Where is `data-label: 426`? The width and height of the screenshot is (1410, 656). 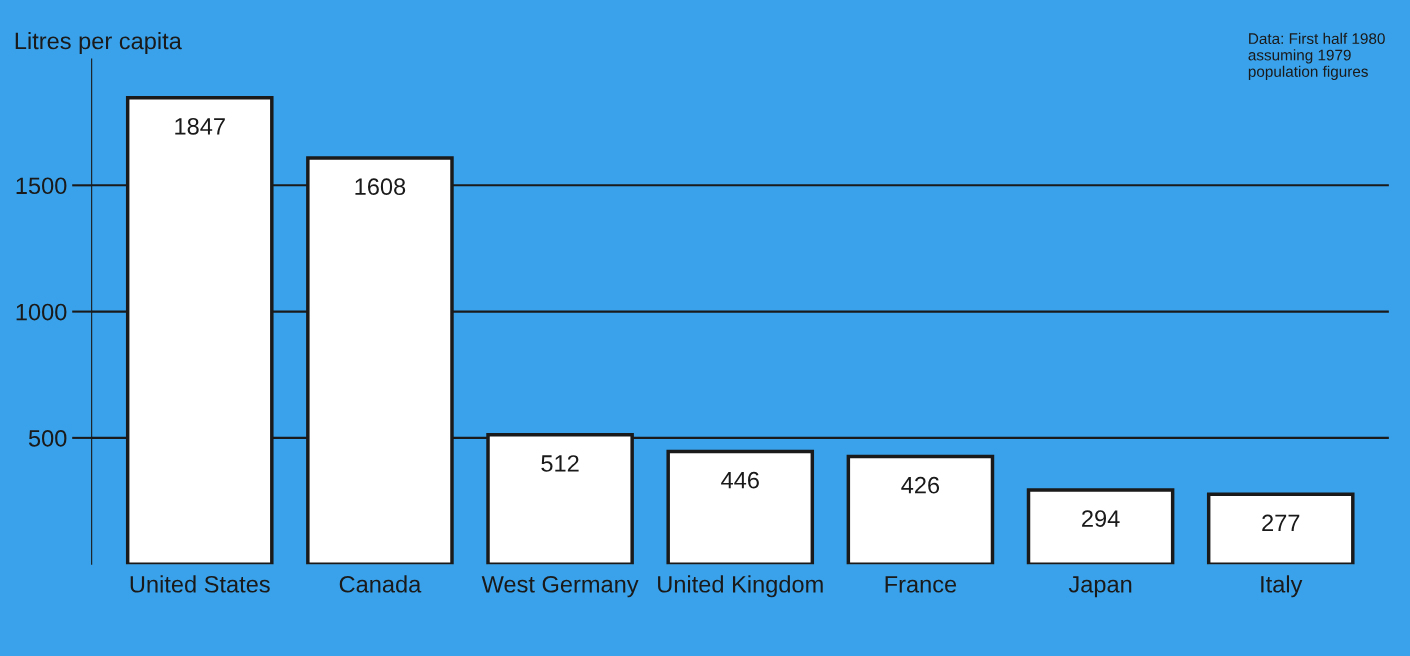
data-label: 426 is located at coordinates (920, 485).